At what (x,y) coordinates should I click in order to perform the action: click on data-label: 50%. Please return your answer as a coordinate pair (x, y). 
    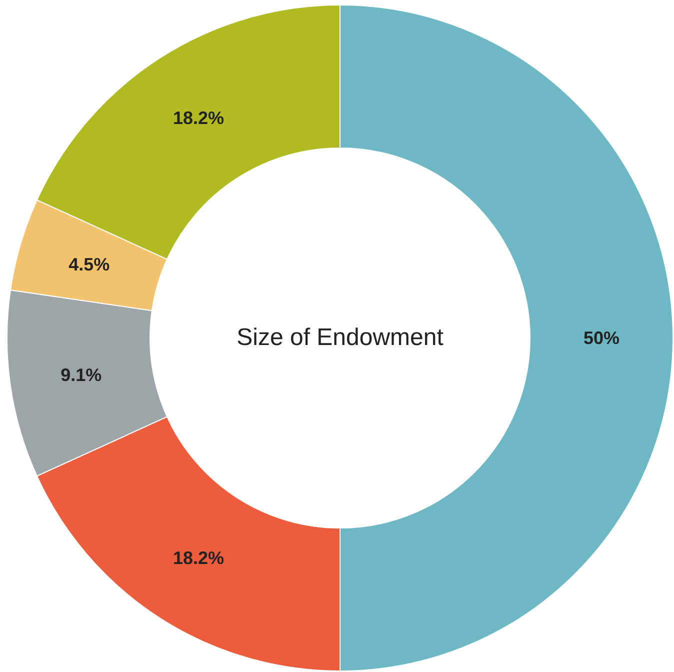
    Looking at the image, I should click on (601, 338).